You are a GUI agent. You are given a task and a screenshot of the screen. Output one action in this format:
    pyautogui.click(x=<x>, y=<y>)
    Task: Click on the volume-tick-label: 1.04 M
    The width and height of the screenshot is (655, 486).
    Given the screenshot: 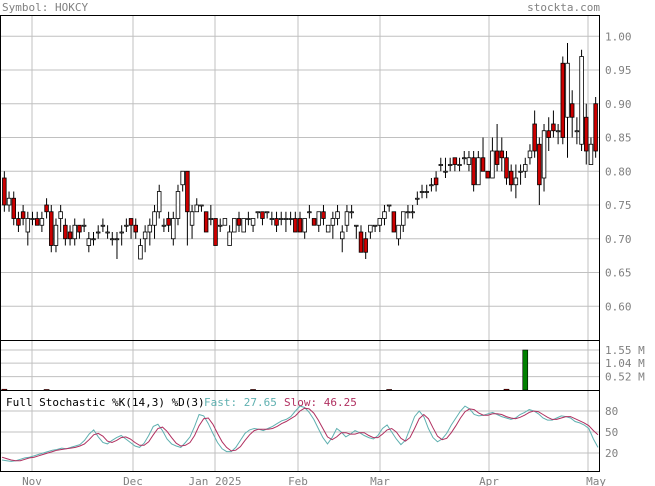 What is the action you would take?
    pyautogui.click(x=625, y=363)
    